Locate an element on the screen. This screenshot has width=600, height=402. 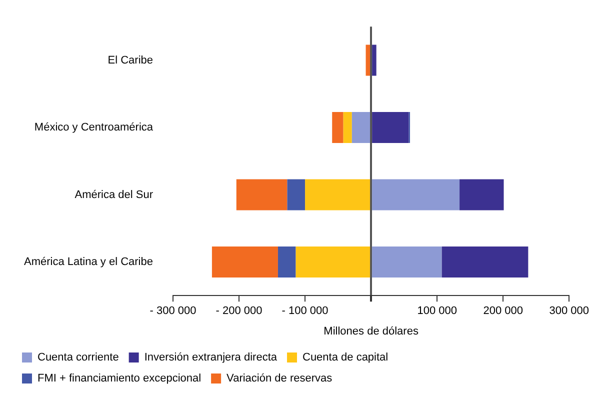
legend-label: Variación de reservas is located at coordinates (279, 378).